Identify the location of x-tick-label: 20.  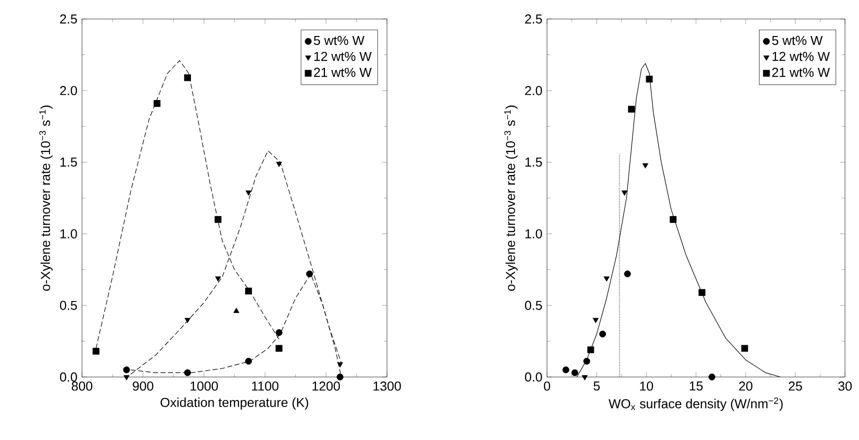
(745, 386).